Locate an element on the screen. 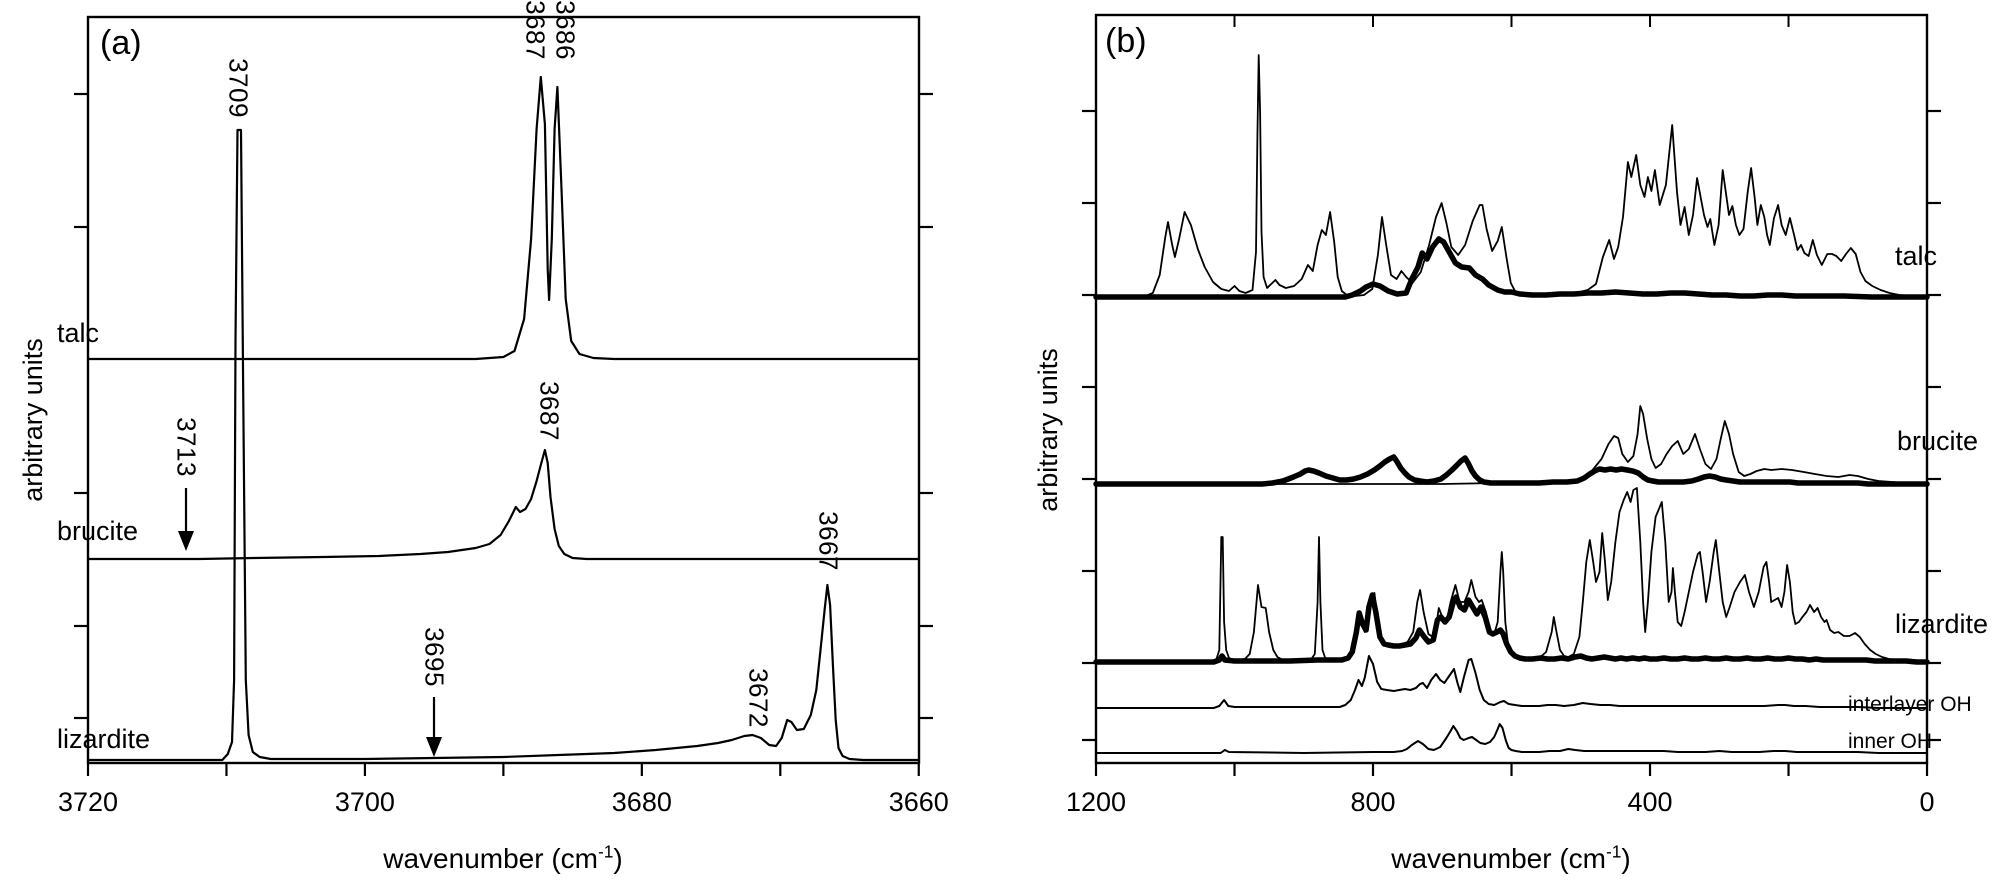 The height and width of the screenshot is (888, 2008). panel-a-x-tick-label: 3720 is located at coordinates (88, 801).